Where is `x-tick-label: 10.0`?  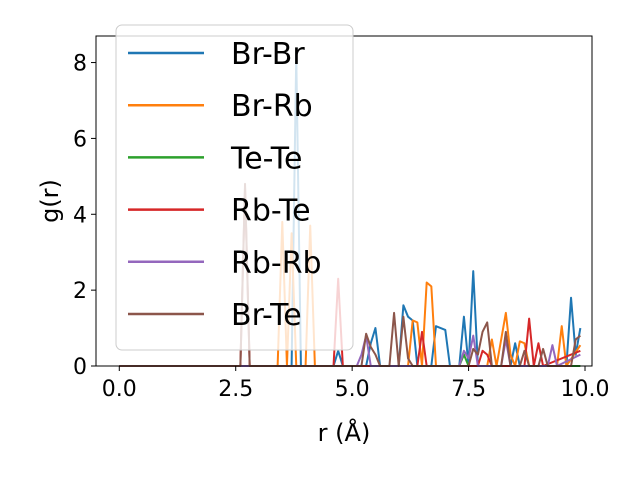 x-tick-label: 10.0 is located at coordinates (585, 389).